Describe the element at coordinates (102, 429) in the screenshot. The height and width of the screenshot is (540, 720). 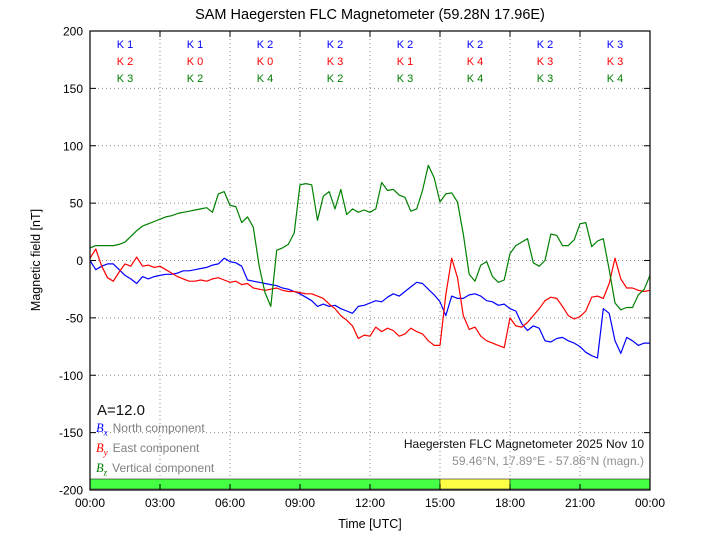
I see `bx-symbol: Bx` at that location.